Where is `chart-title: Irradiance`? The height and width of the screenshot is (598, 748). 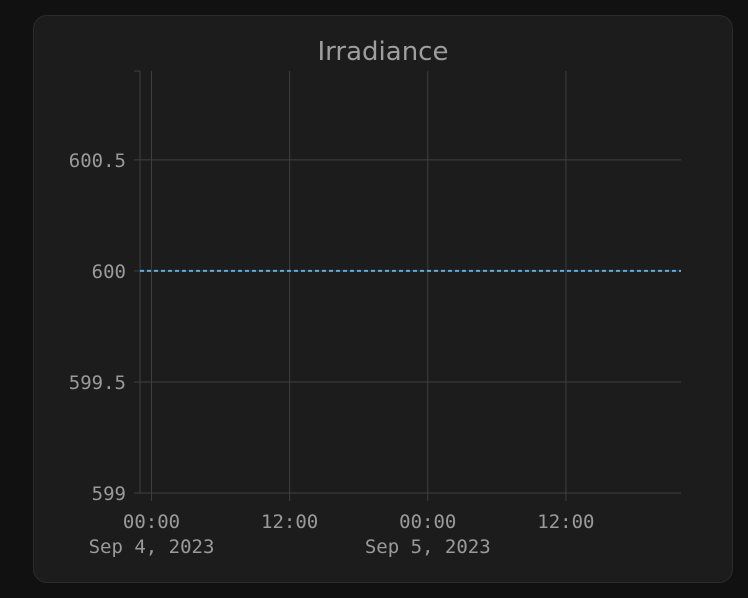
chart-title: Irradiance is located at coordinates (383, 52).